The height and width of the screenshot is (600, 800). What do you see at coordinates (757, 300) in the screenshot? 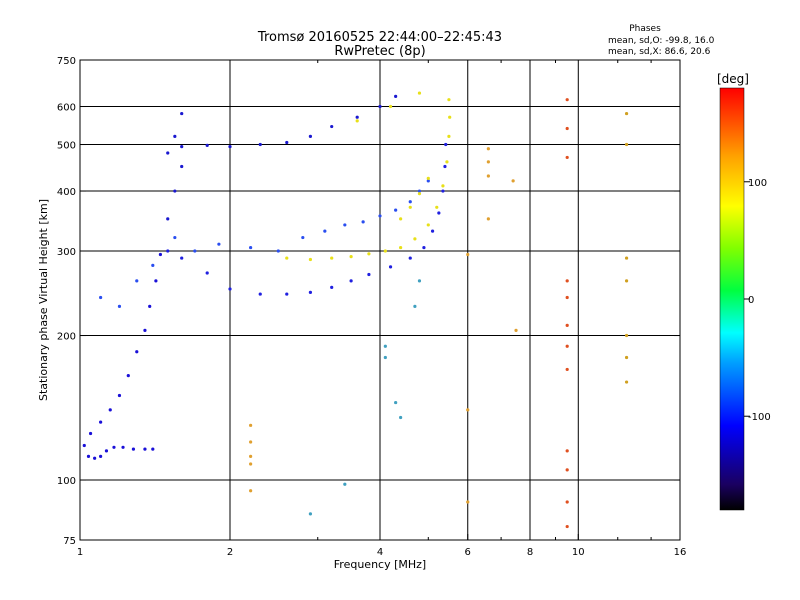
I see `colorbar-ticks: 100 0 -100` at bounding box center [757, 300].